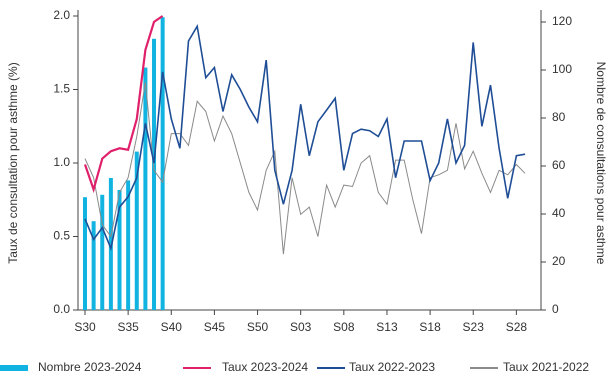  I want to click on x-tick-label: S13, so click(387, 327).